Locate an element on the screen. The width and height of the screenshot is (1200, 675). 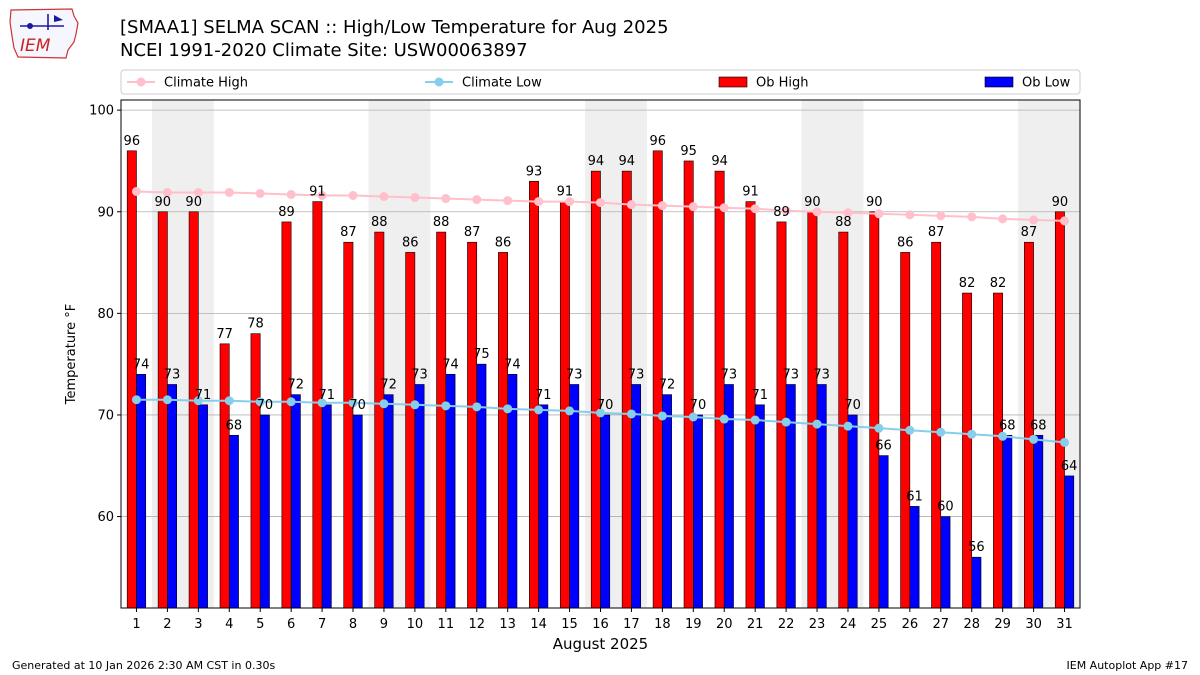
ob-high-label: 89 is located at coordinates (781, 212).